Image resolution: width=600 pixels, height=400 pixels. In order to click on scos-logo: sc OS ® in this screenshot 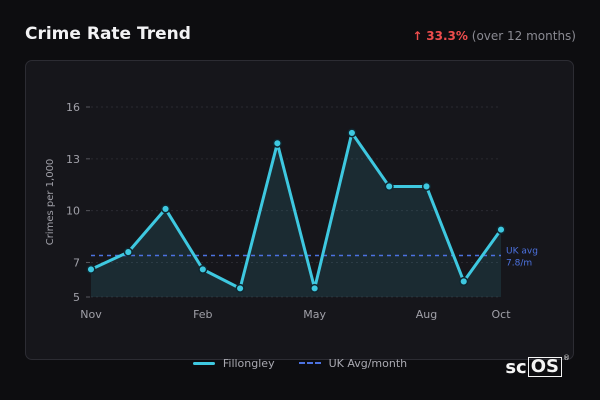, I will do `click(537, 366)`.